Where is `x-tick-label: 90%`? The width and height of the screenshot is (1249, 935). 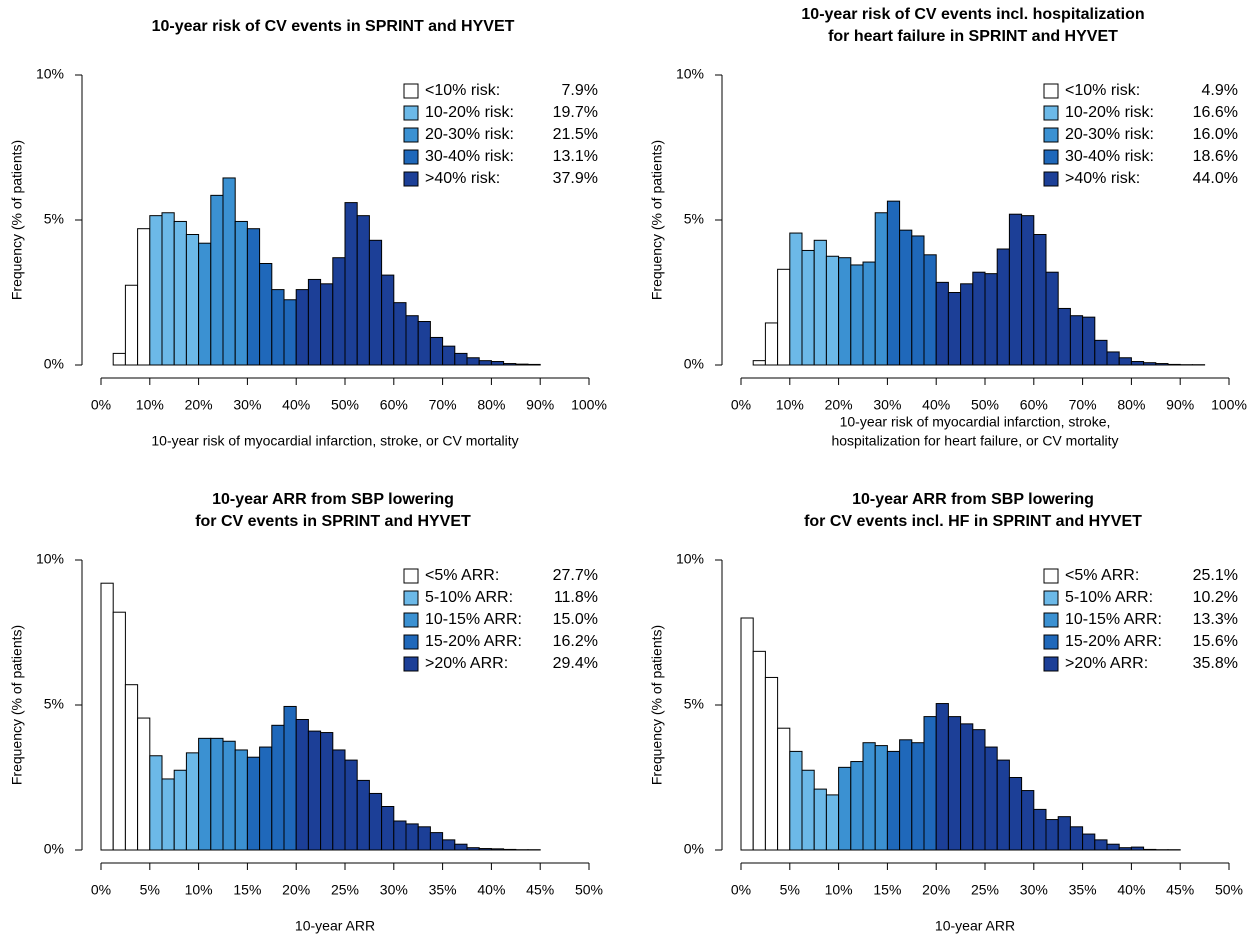 x-tick-label: 90% is located at coordinates (1180, 405).